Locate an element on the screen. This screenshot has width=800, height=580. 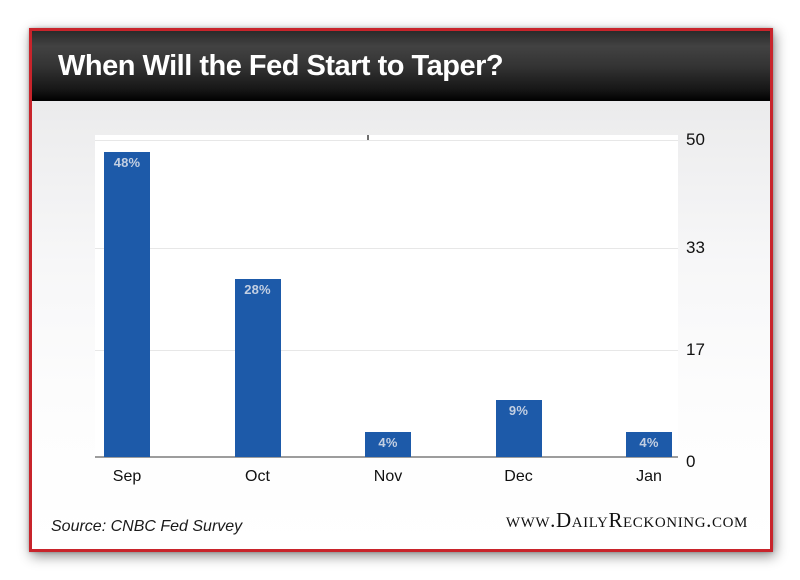
source-note: Source: CNBC Fed Survey is located at coordinates (147, 526).